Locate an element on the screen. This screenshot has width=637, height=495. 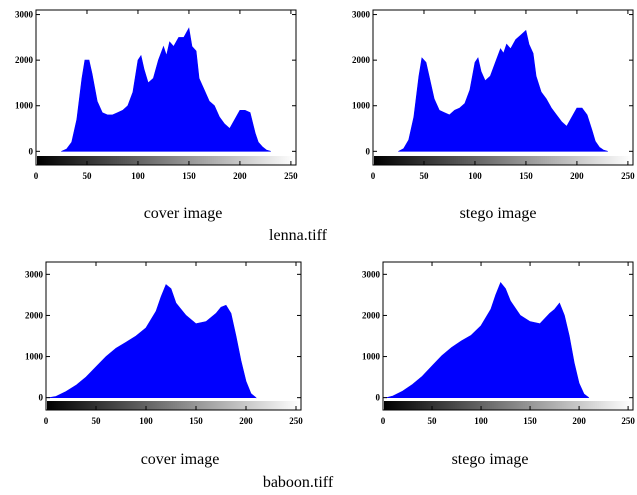
figure-caption-baboon: baboon.tiff is located at coordinates (298, 482).